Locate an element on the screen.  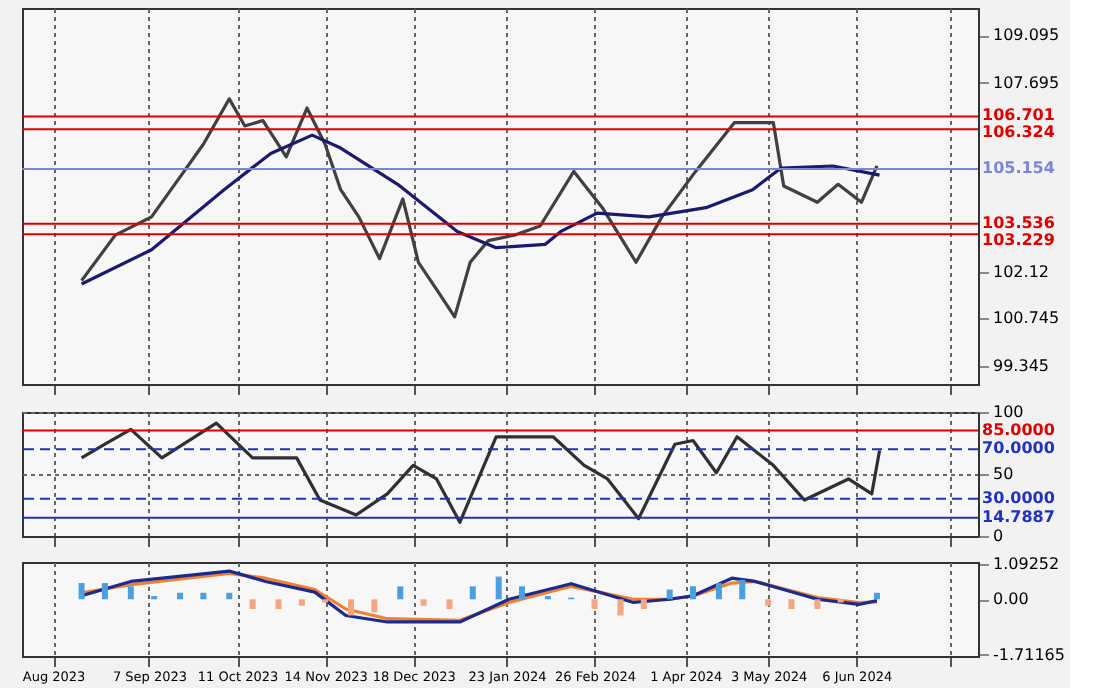
y-tick-label: -1.71165 is located at coordinates (1029, 654).